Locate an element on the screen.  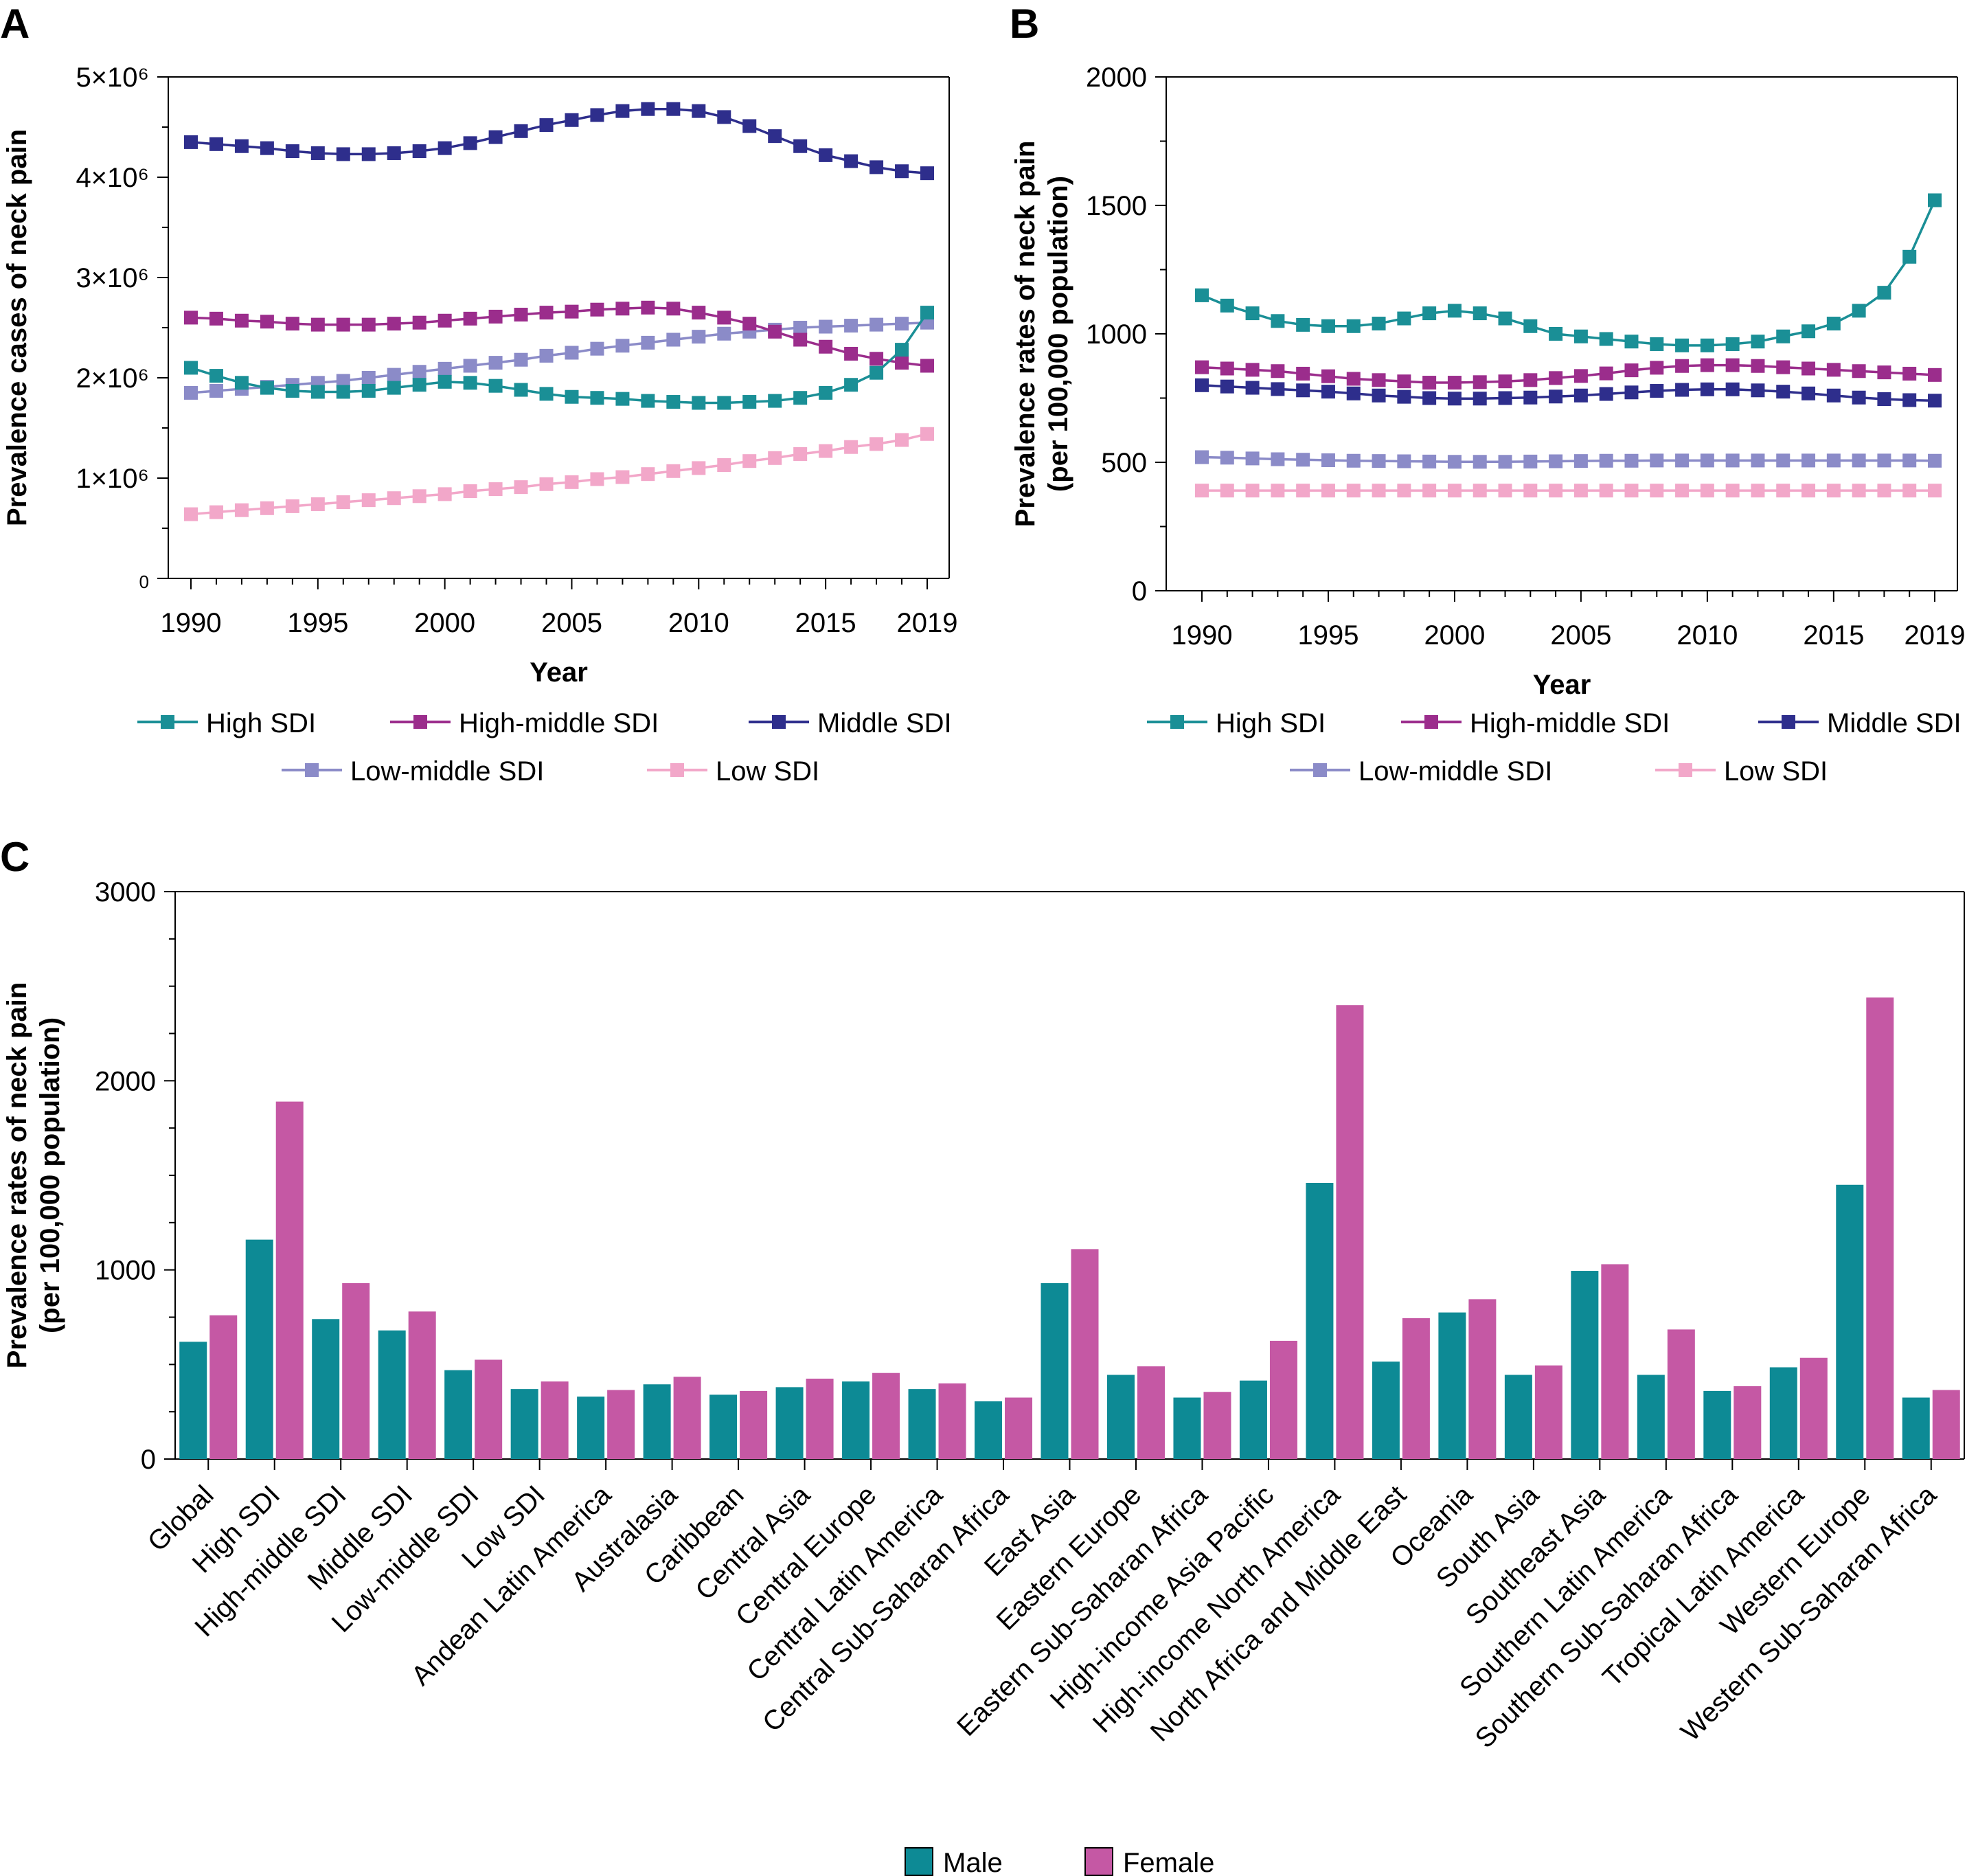
series-middle-sdi is located at coordinates (1568, 393).